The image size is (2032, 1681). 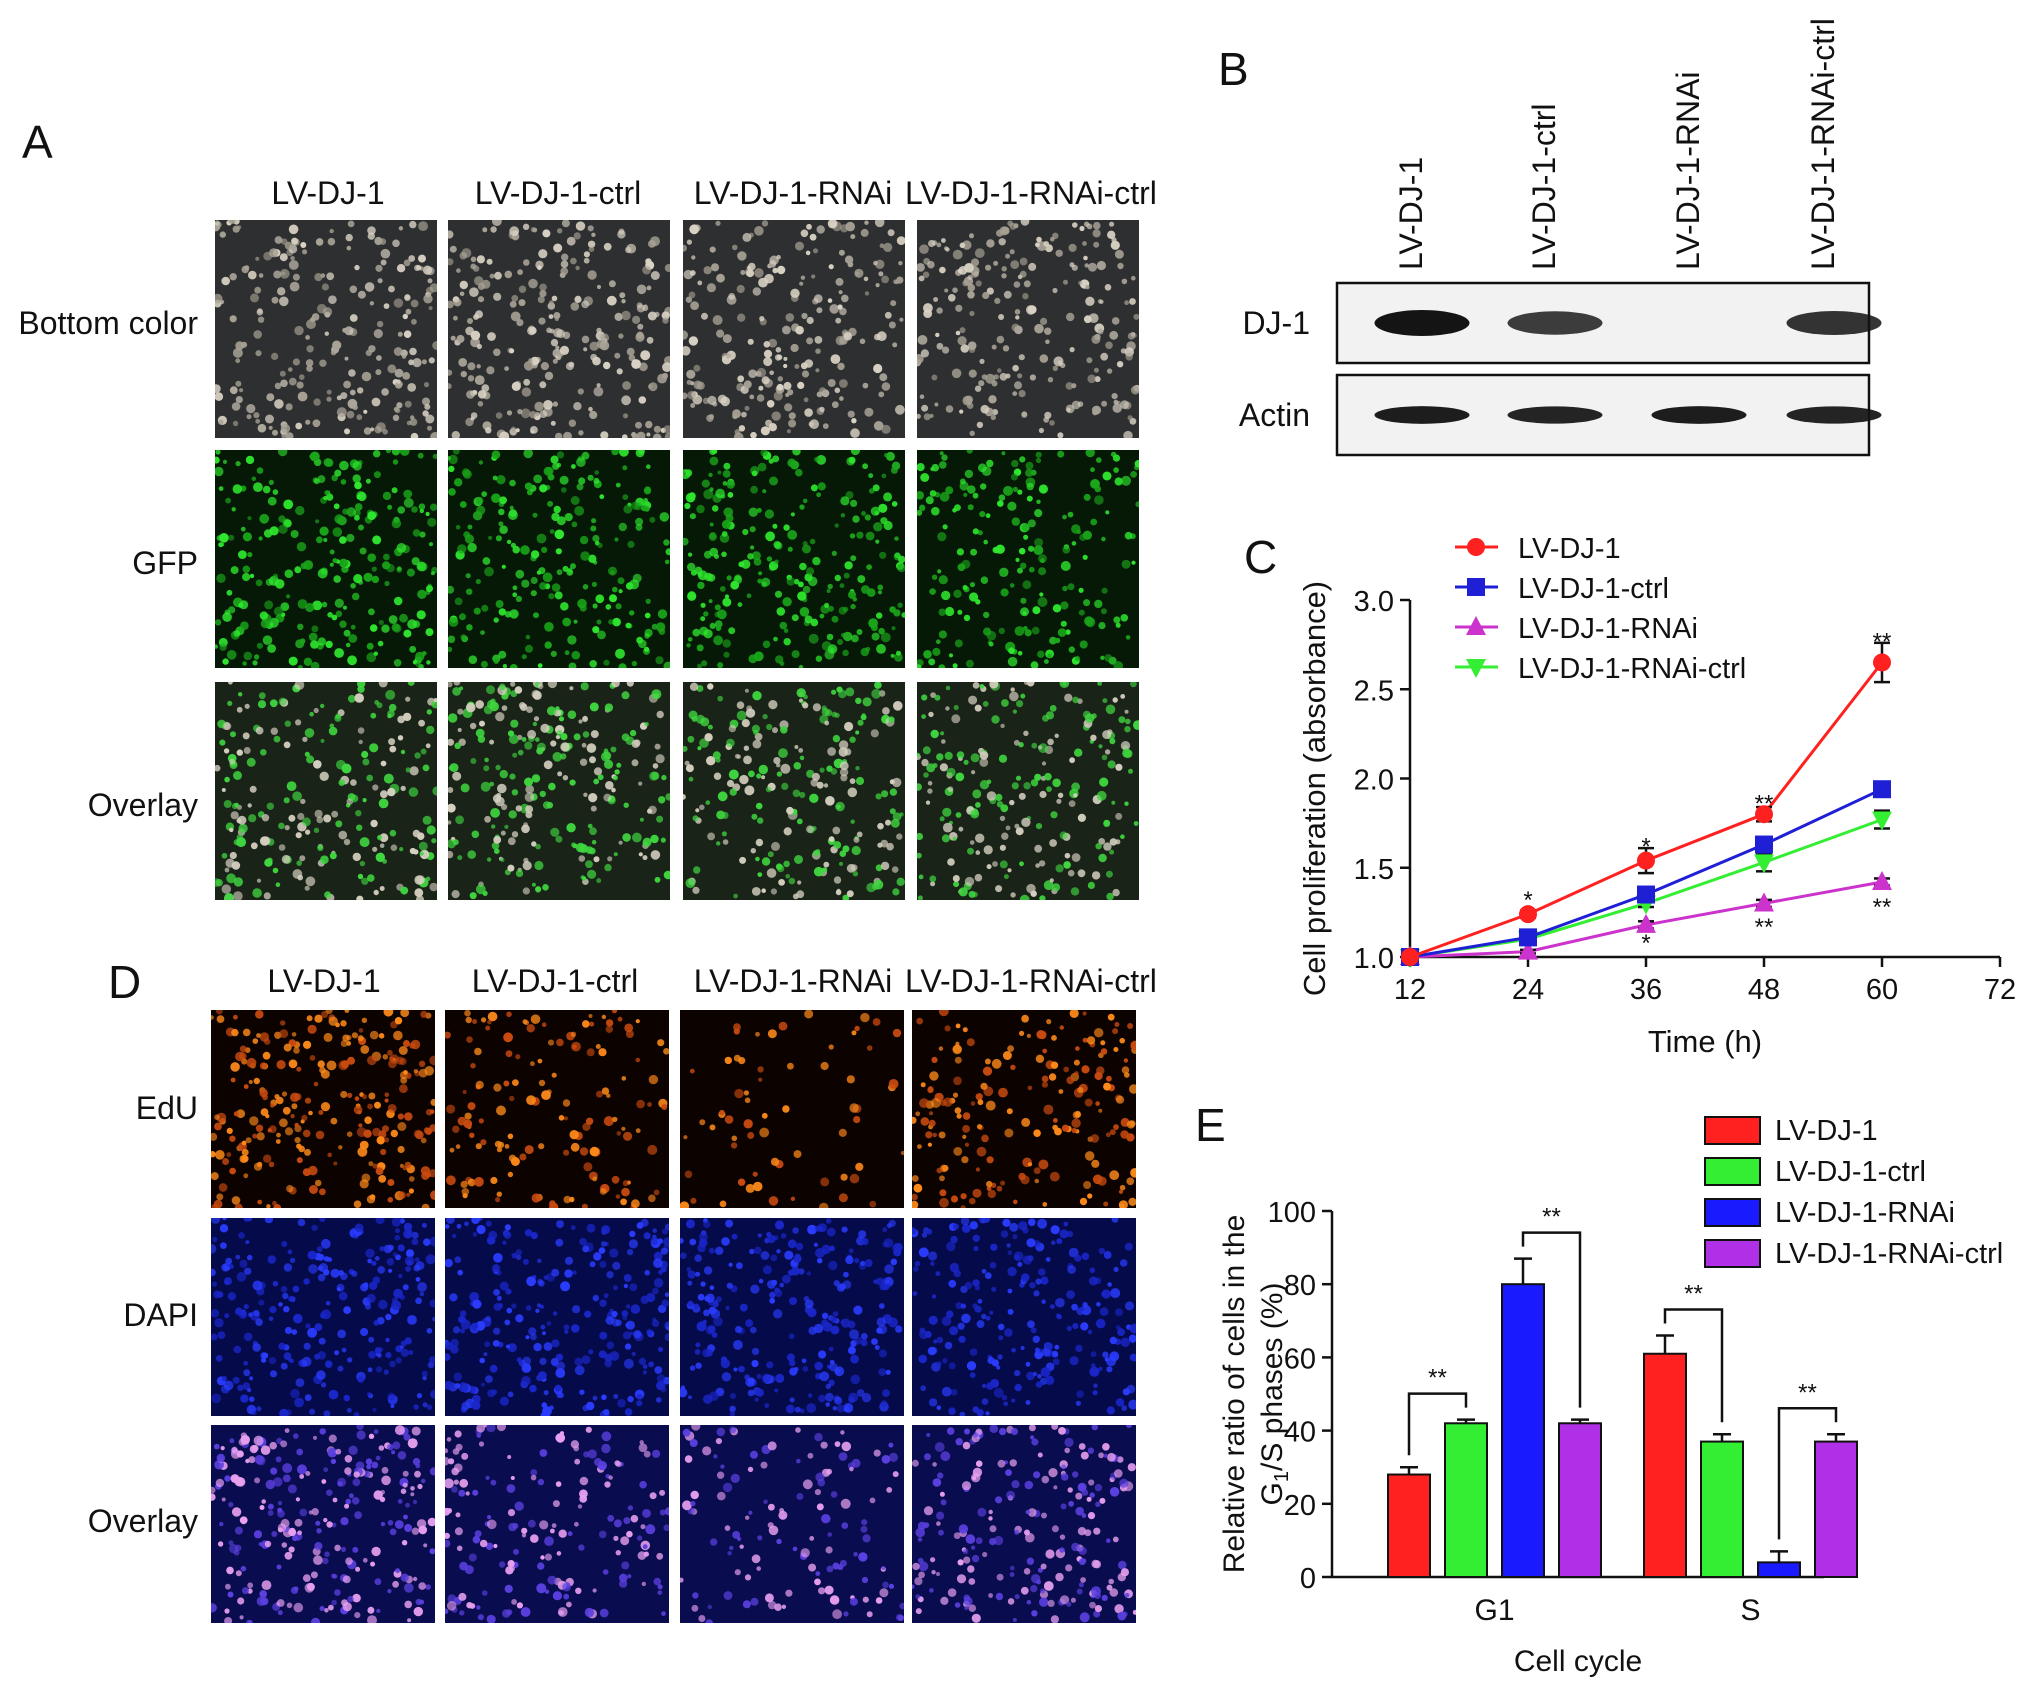 What do you see at coordinates (1826, 1131) in the screenshot?
I see `legend-label: LV-DJ-1` at bounding box center [1826, 1131].